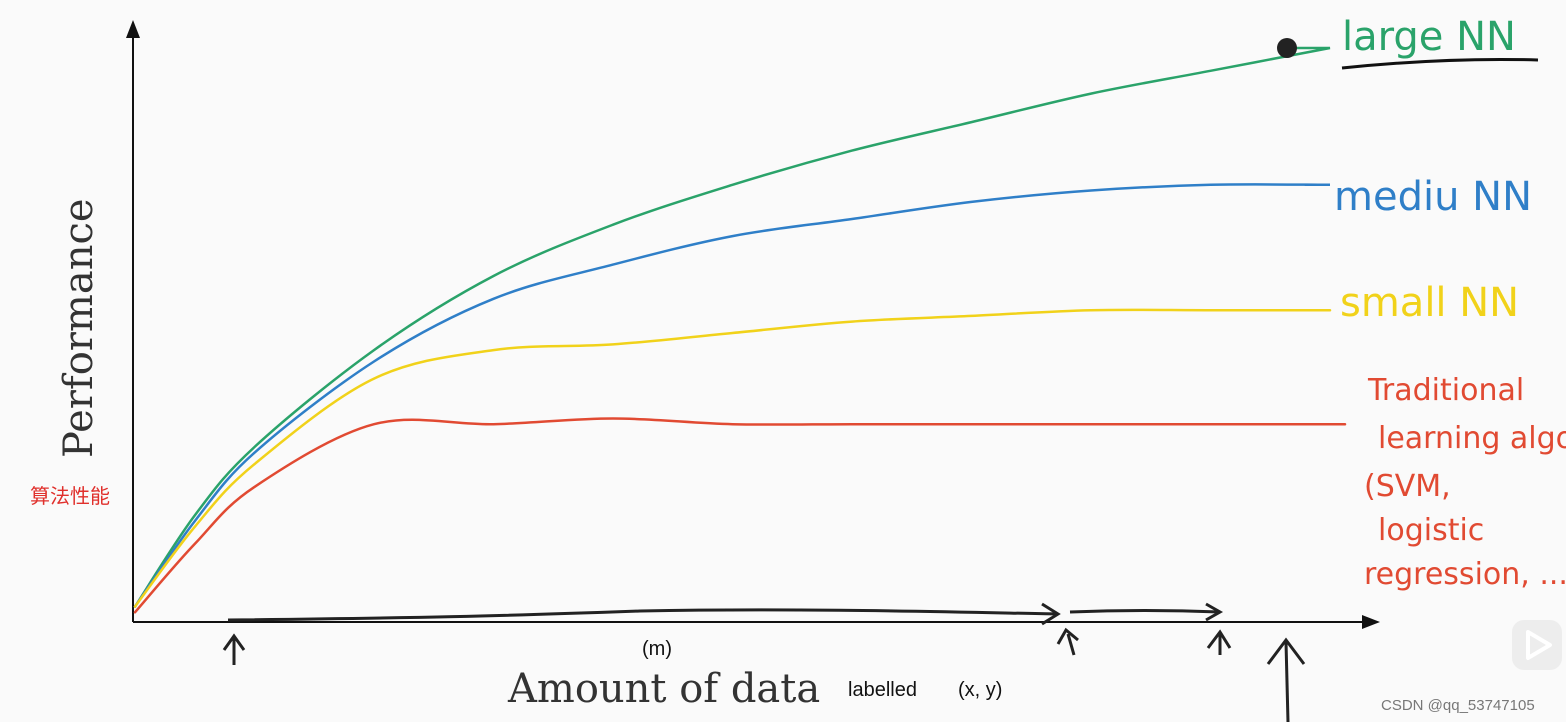 The height and width of the screenshot is (722, 1566). Describe the element at coordinates (1407, 486) in the screenshot. I see `label-traditional-3: (SVM,` at that location.